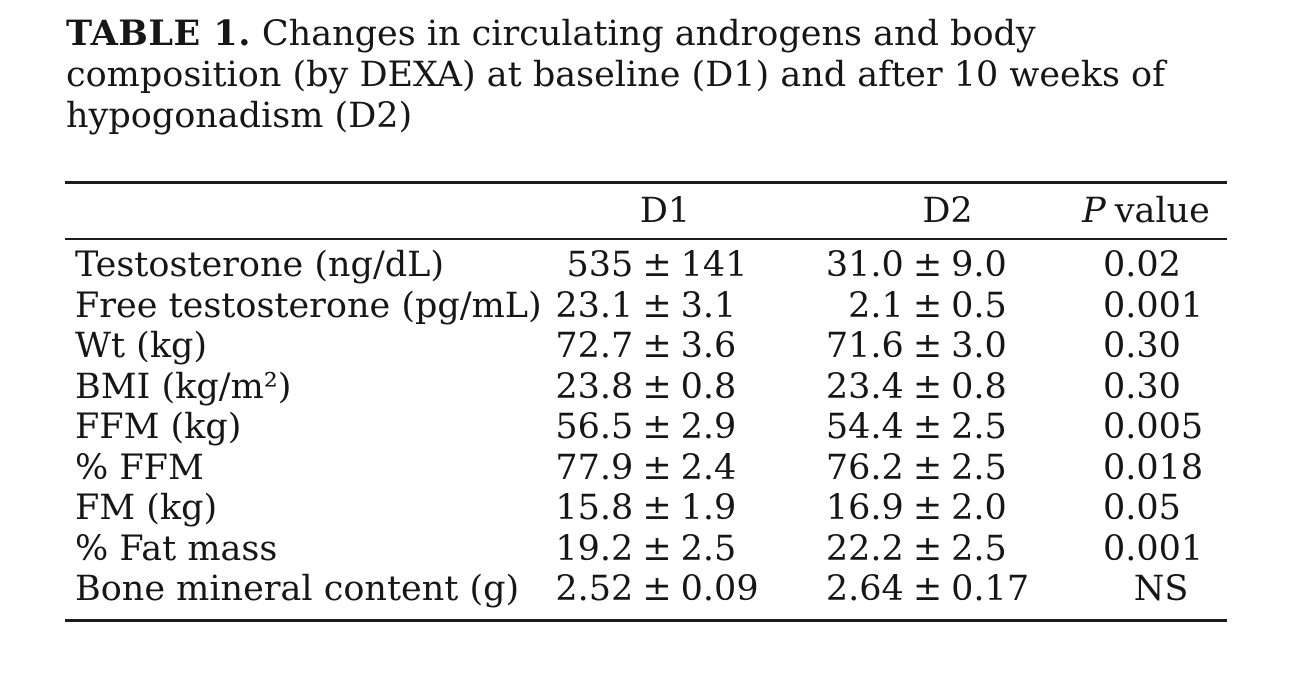 The image size is (1300, 688). What do you see at coordinates (665, 211) in the screenshot?
I see `column-header-d1: D1` at bounding box center [665, 211].